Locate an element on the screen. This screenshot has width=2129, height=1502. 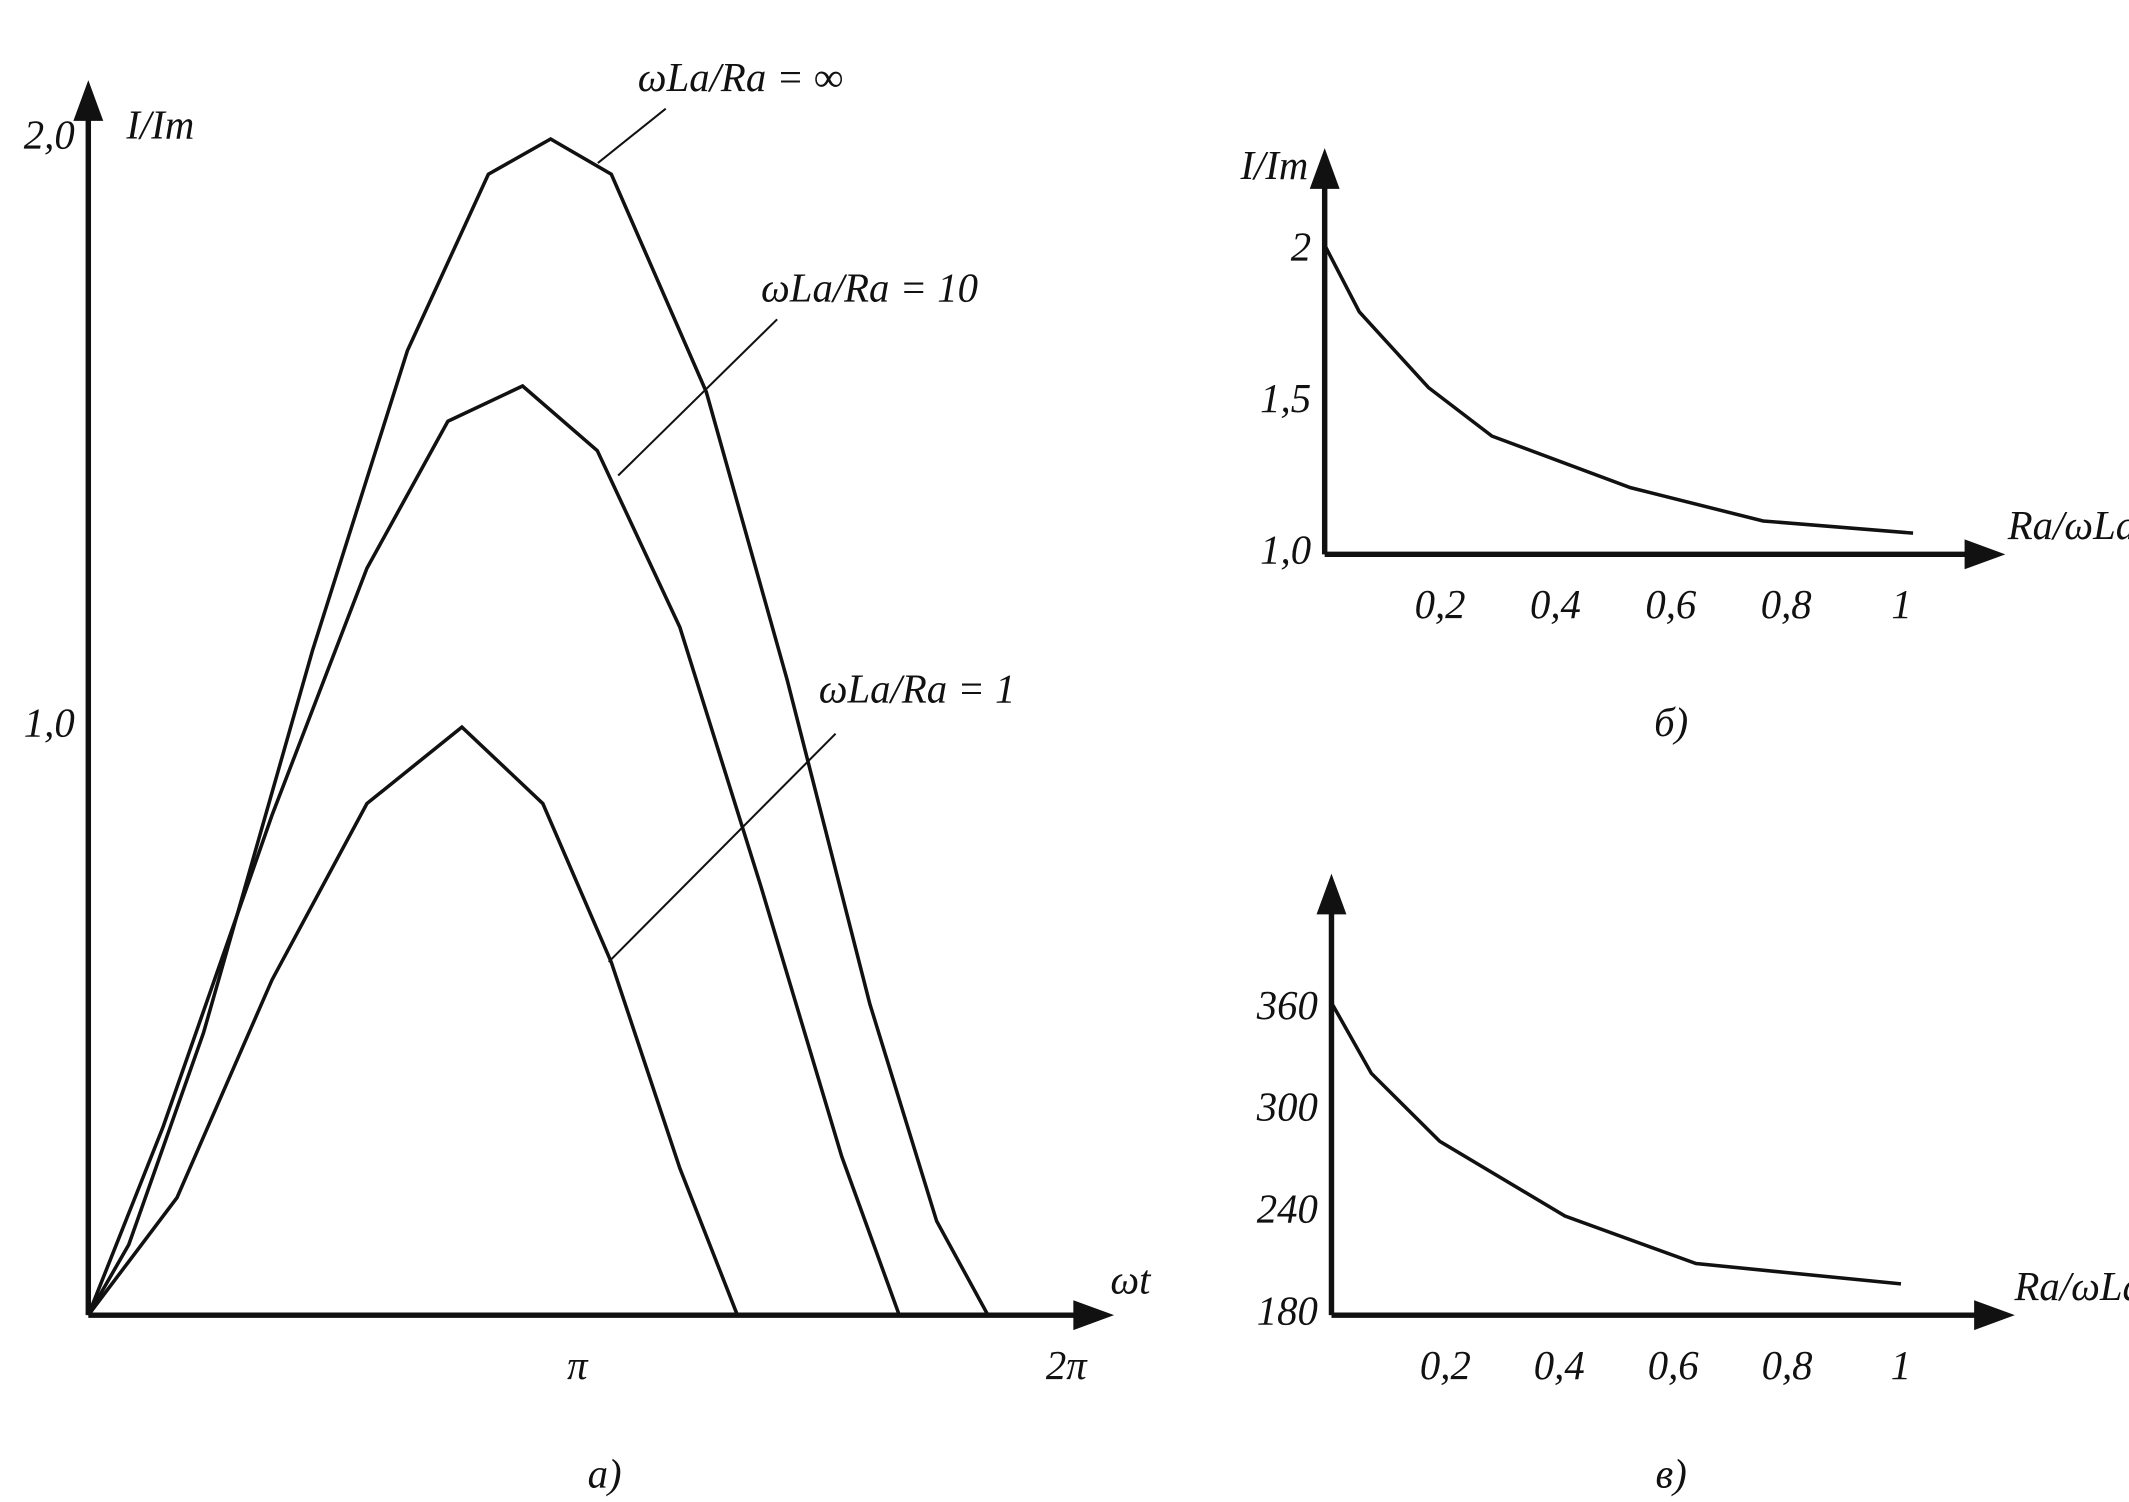
x-tick-label: 2π is located at coordinates (1067, 1365).